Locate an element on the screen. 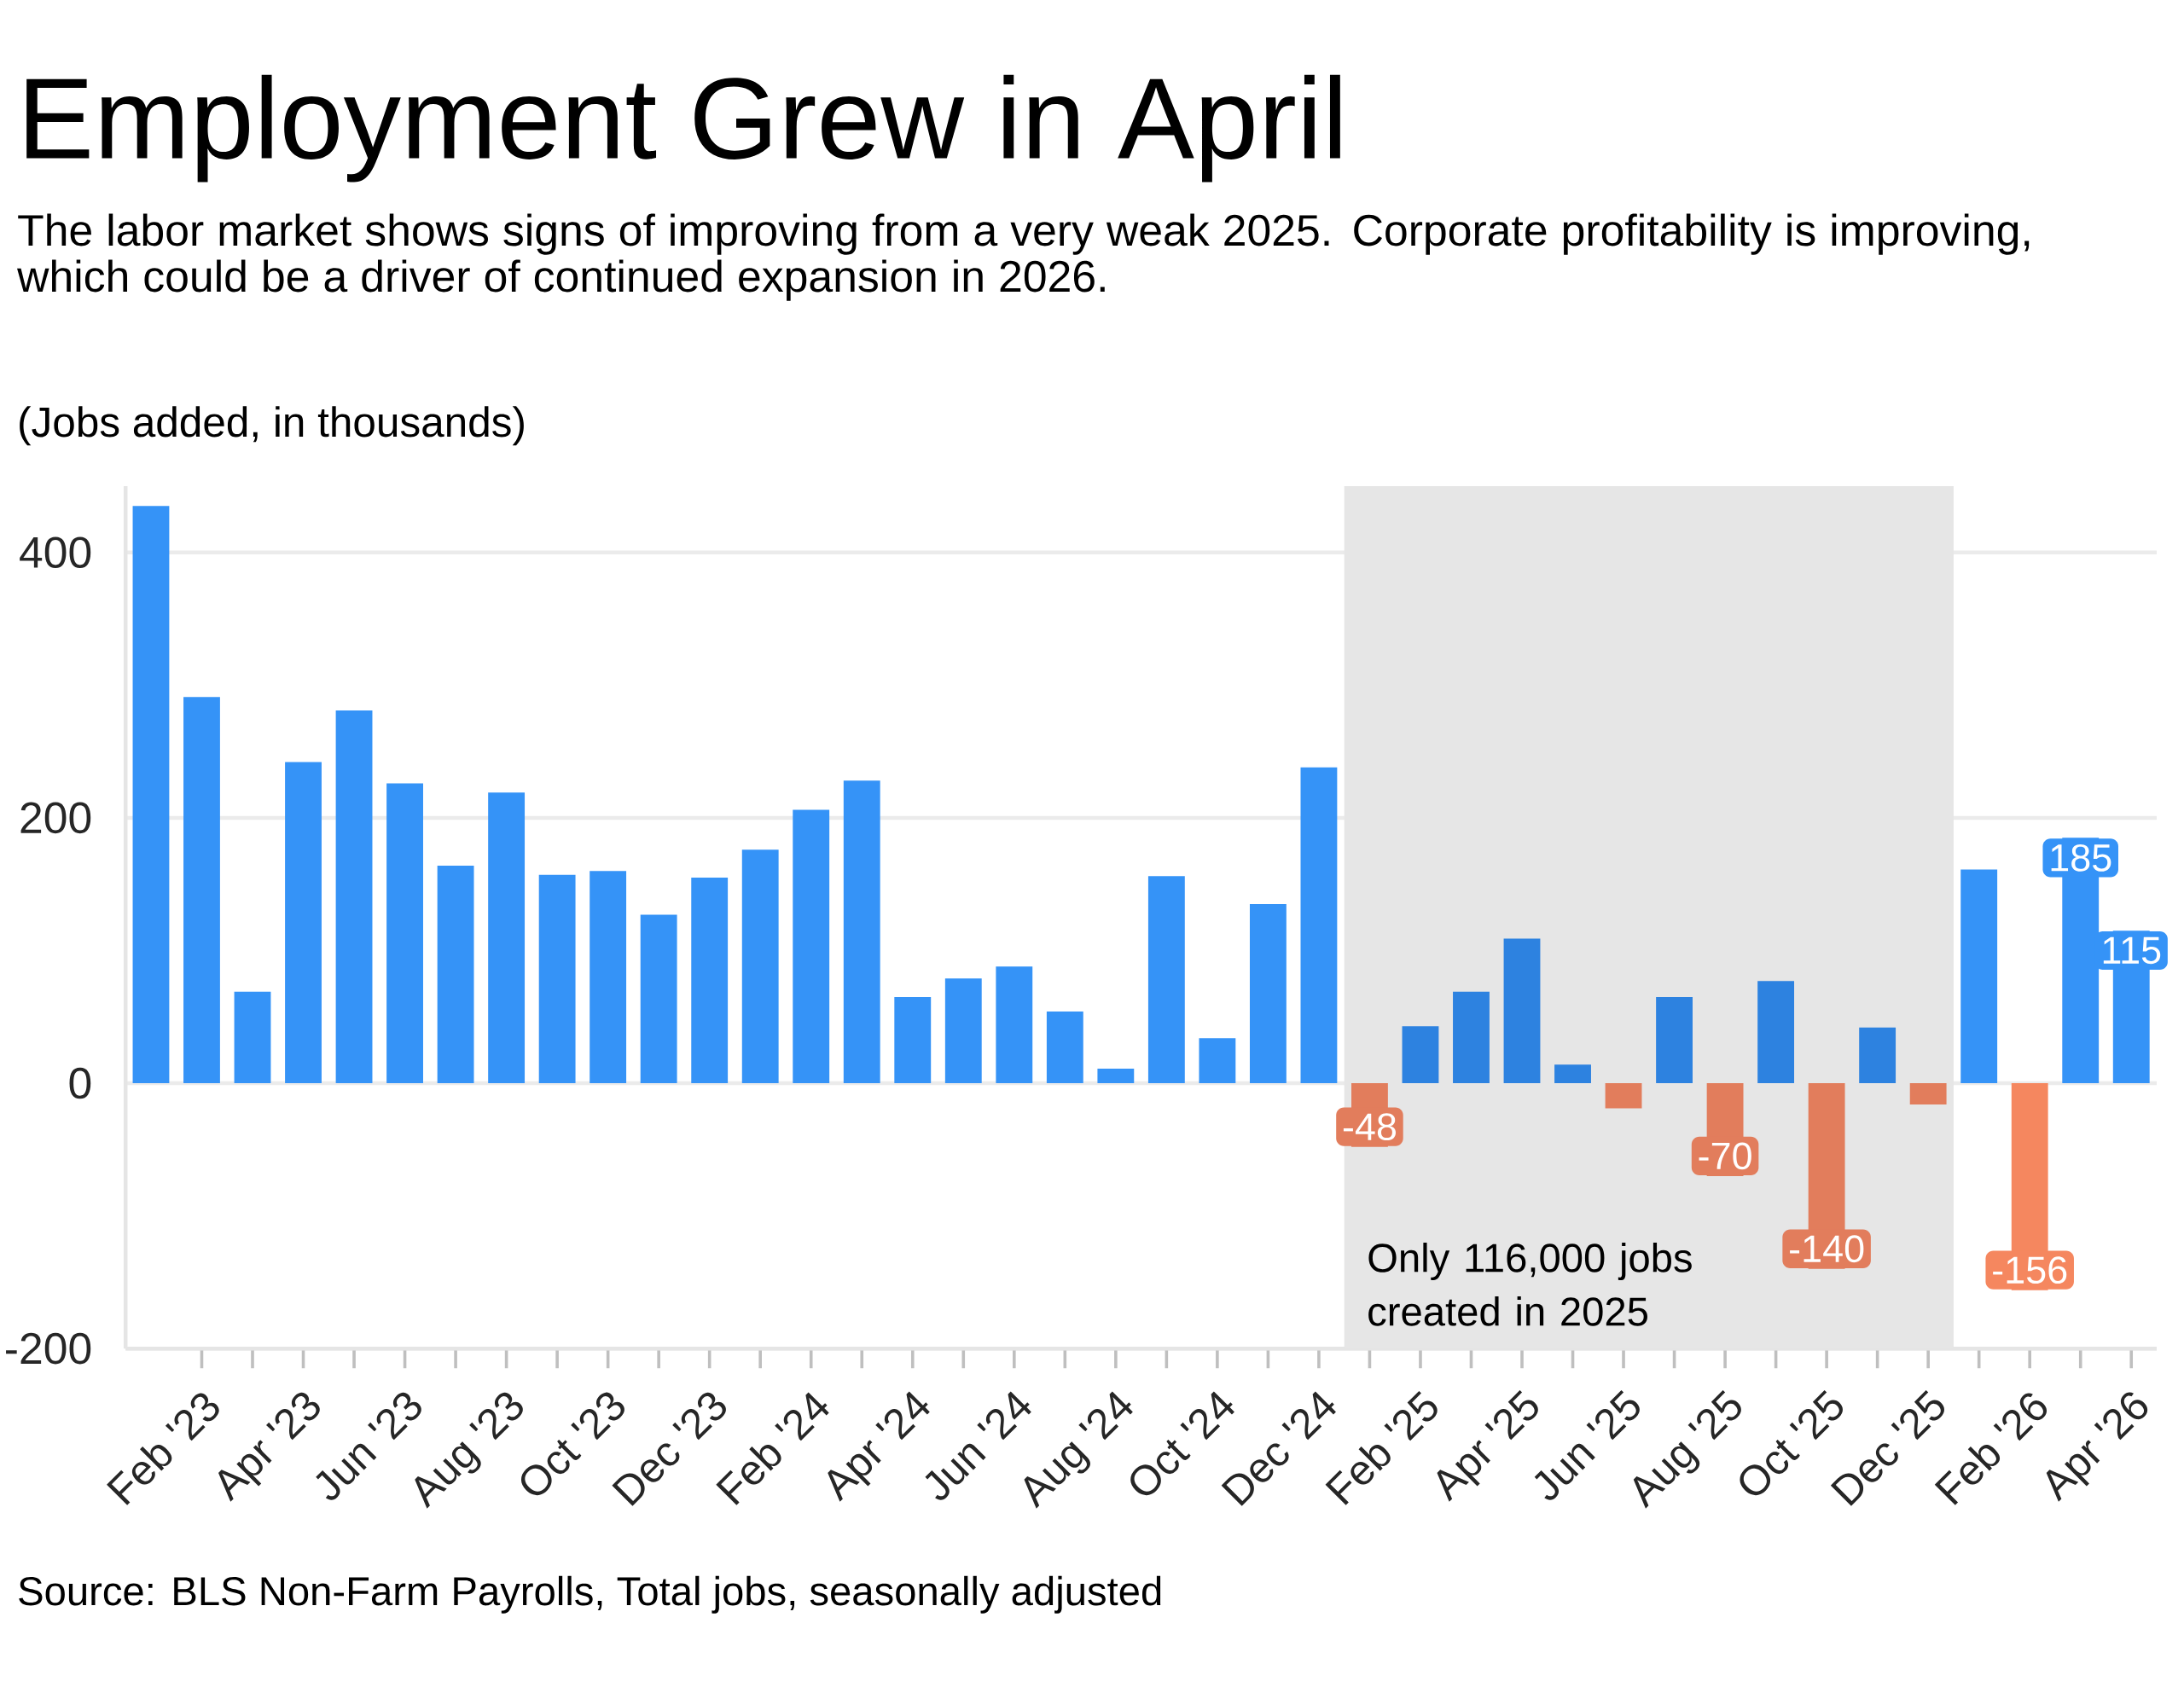  data-label: 185 is located at coordinates (2081, 858).